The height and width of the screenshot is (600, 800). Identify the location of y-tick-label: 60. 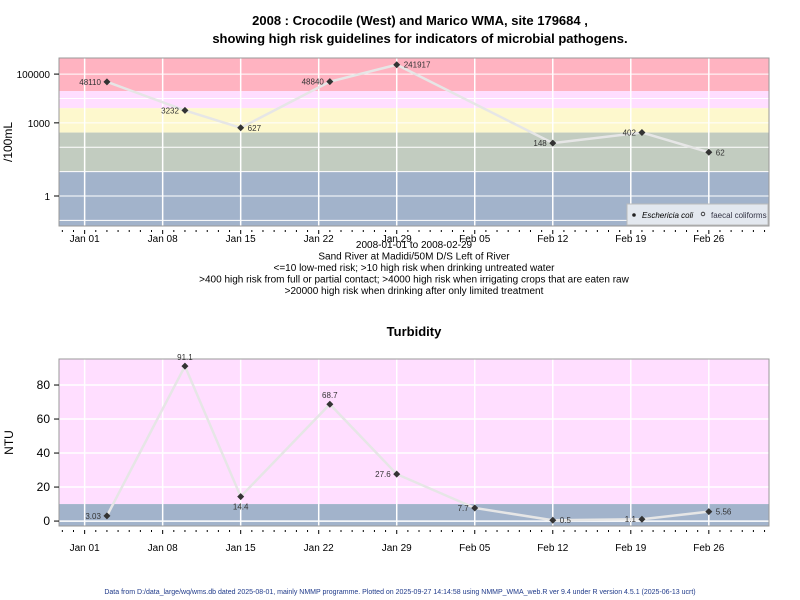
(44, 419).